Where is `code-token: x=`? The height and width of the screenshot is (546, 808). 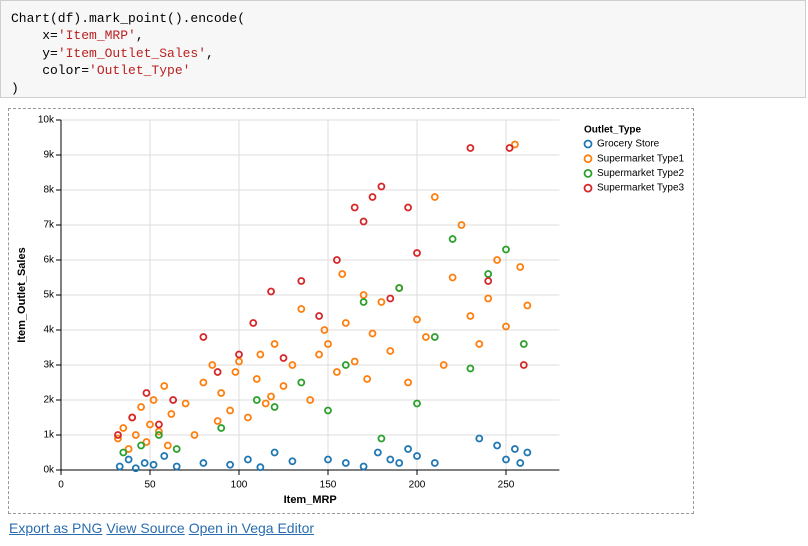 code-token: x= is located at coordinates (34, 36).